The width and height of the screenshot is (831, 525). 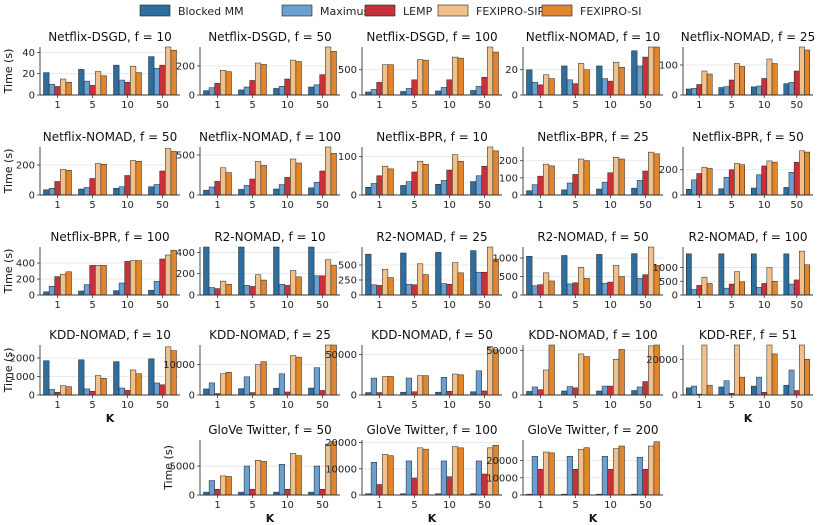 What do you see at coordinates (733, 270) in the screenshot?
I see `panel-r2-nomad-f-100: 0 500 1000 1 5 10 50 R2-NOMAD, f = 100` at bounding box center [733, 270].